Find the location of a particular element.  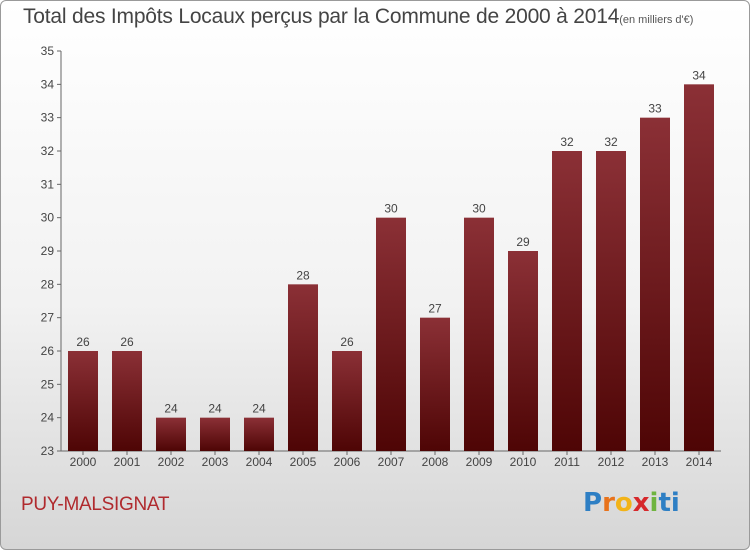

bar-value-label: 34 is located at coordinates (699, 75).